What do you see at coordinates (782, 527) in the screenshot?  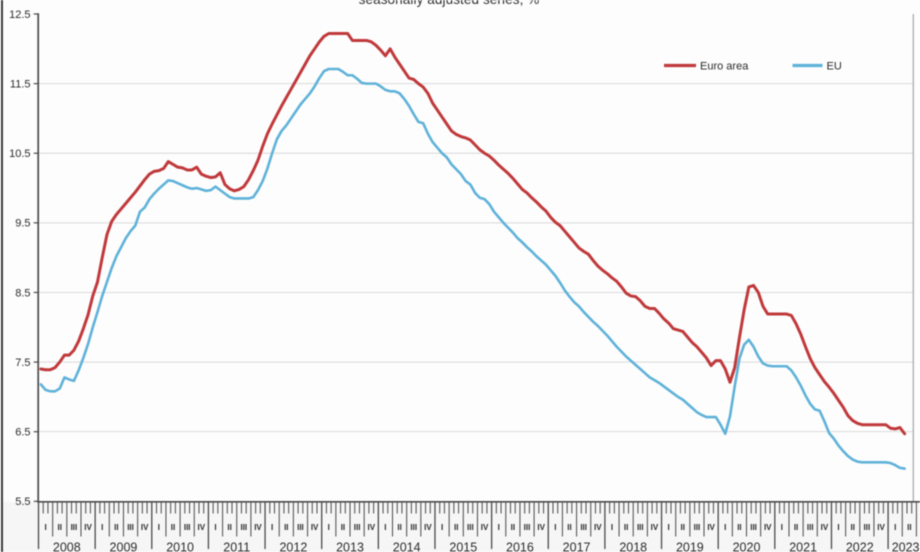 I see `quarter-label-2021-1: I` at bounding box center [782, 527].